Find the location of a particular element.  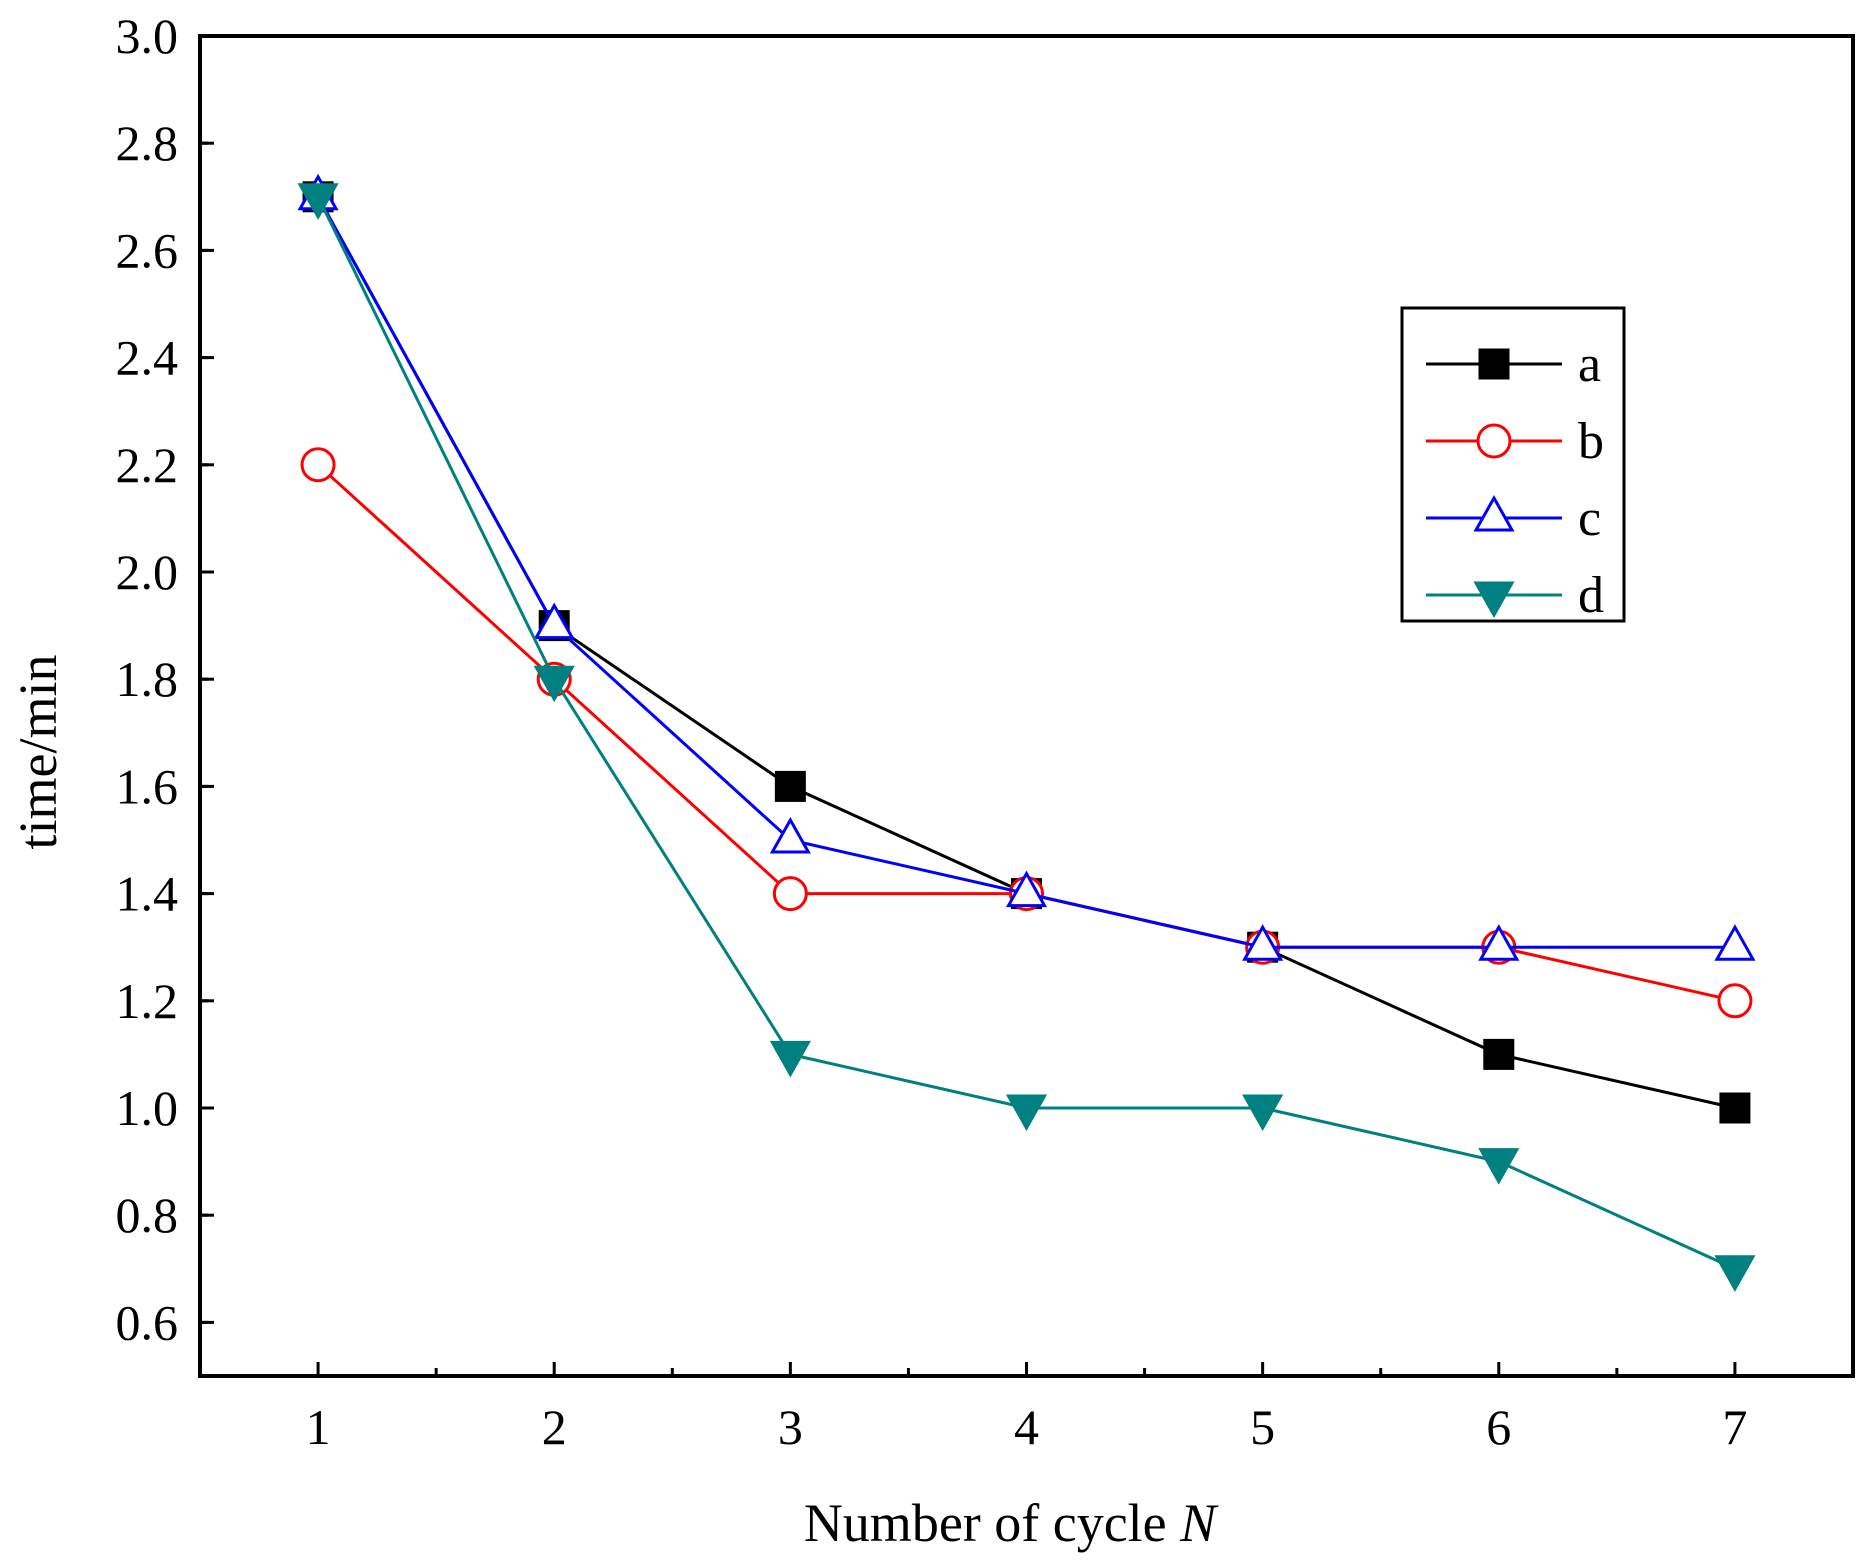

y-tick-labels: 0.6 0.8 1.0 1.2 1.4 1.6 1.8 2.0 2.2 2.4 2.6 2.8 3.0 is located at coordinates (147, 679).